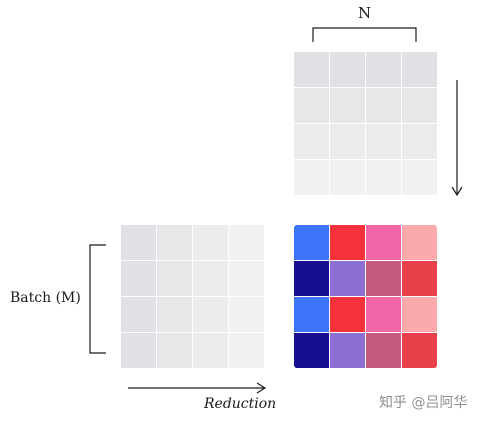  Describe the element at coordinates (423, 403) in the screenshot. I see `watermark-text: 知乎 @吕阿华` at that location.